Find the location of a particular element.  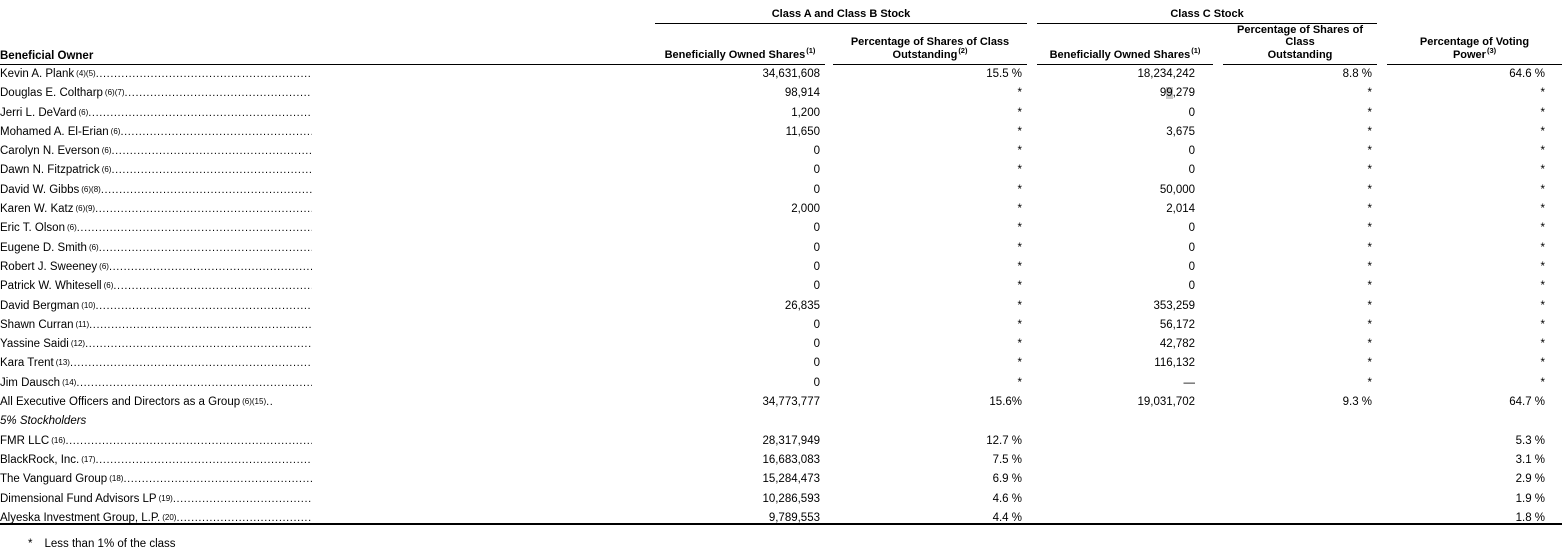

voting-power-cell: 2.9 % is located at coordinates (1530, 479).